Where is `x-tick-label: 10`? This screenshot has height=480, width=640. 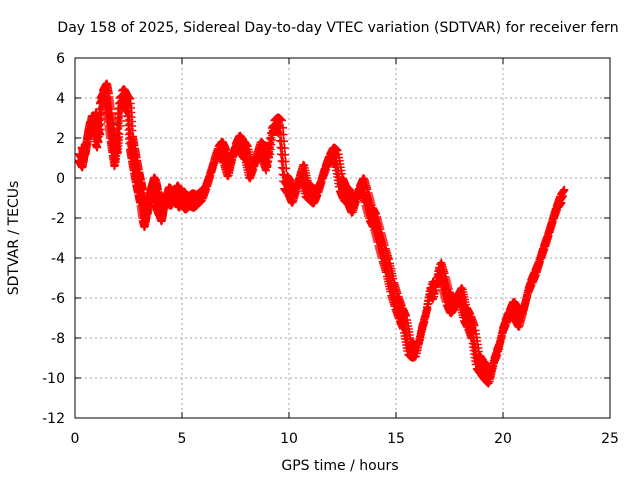
x-tick-label: 10 is located at coordinates (289, 439).